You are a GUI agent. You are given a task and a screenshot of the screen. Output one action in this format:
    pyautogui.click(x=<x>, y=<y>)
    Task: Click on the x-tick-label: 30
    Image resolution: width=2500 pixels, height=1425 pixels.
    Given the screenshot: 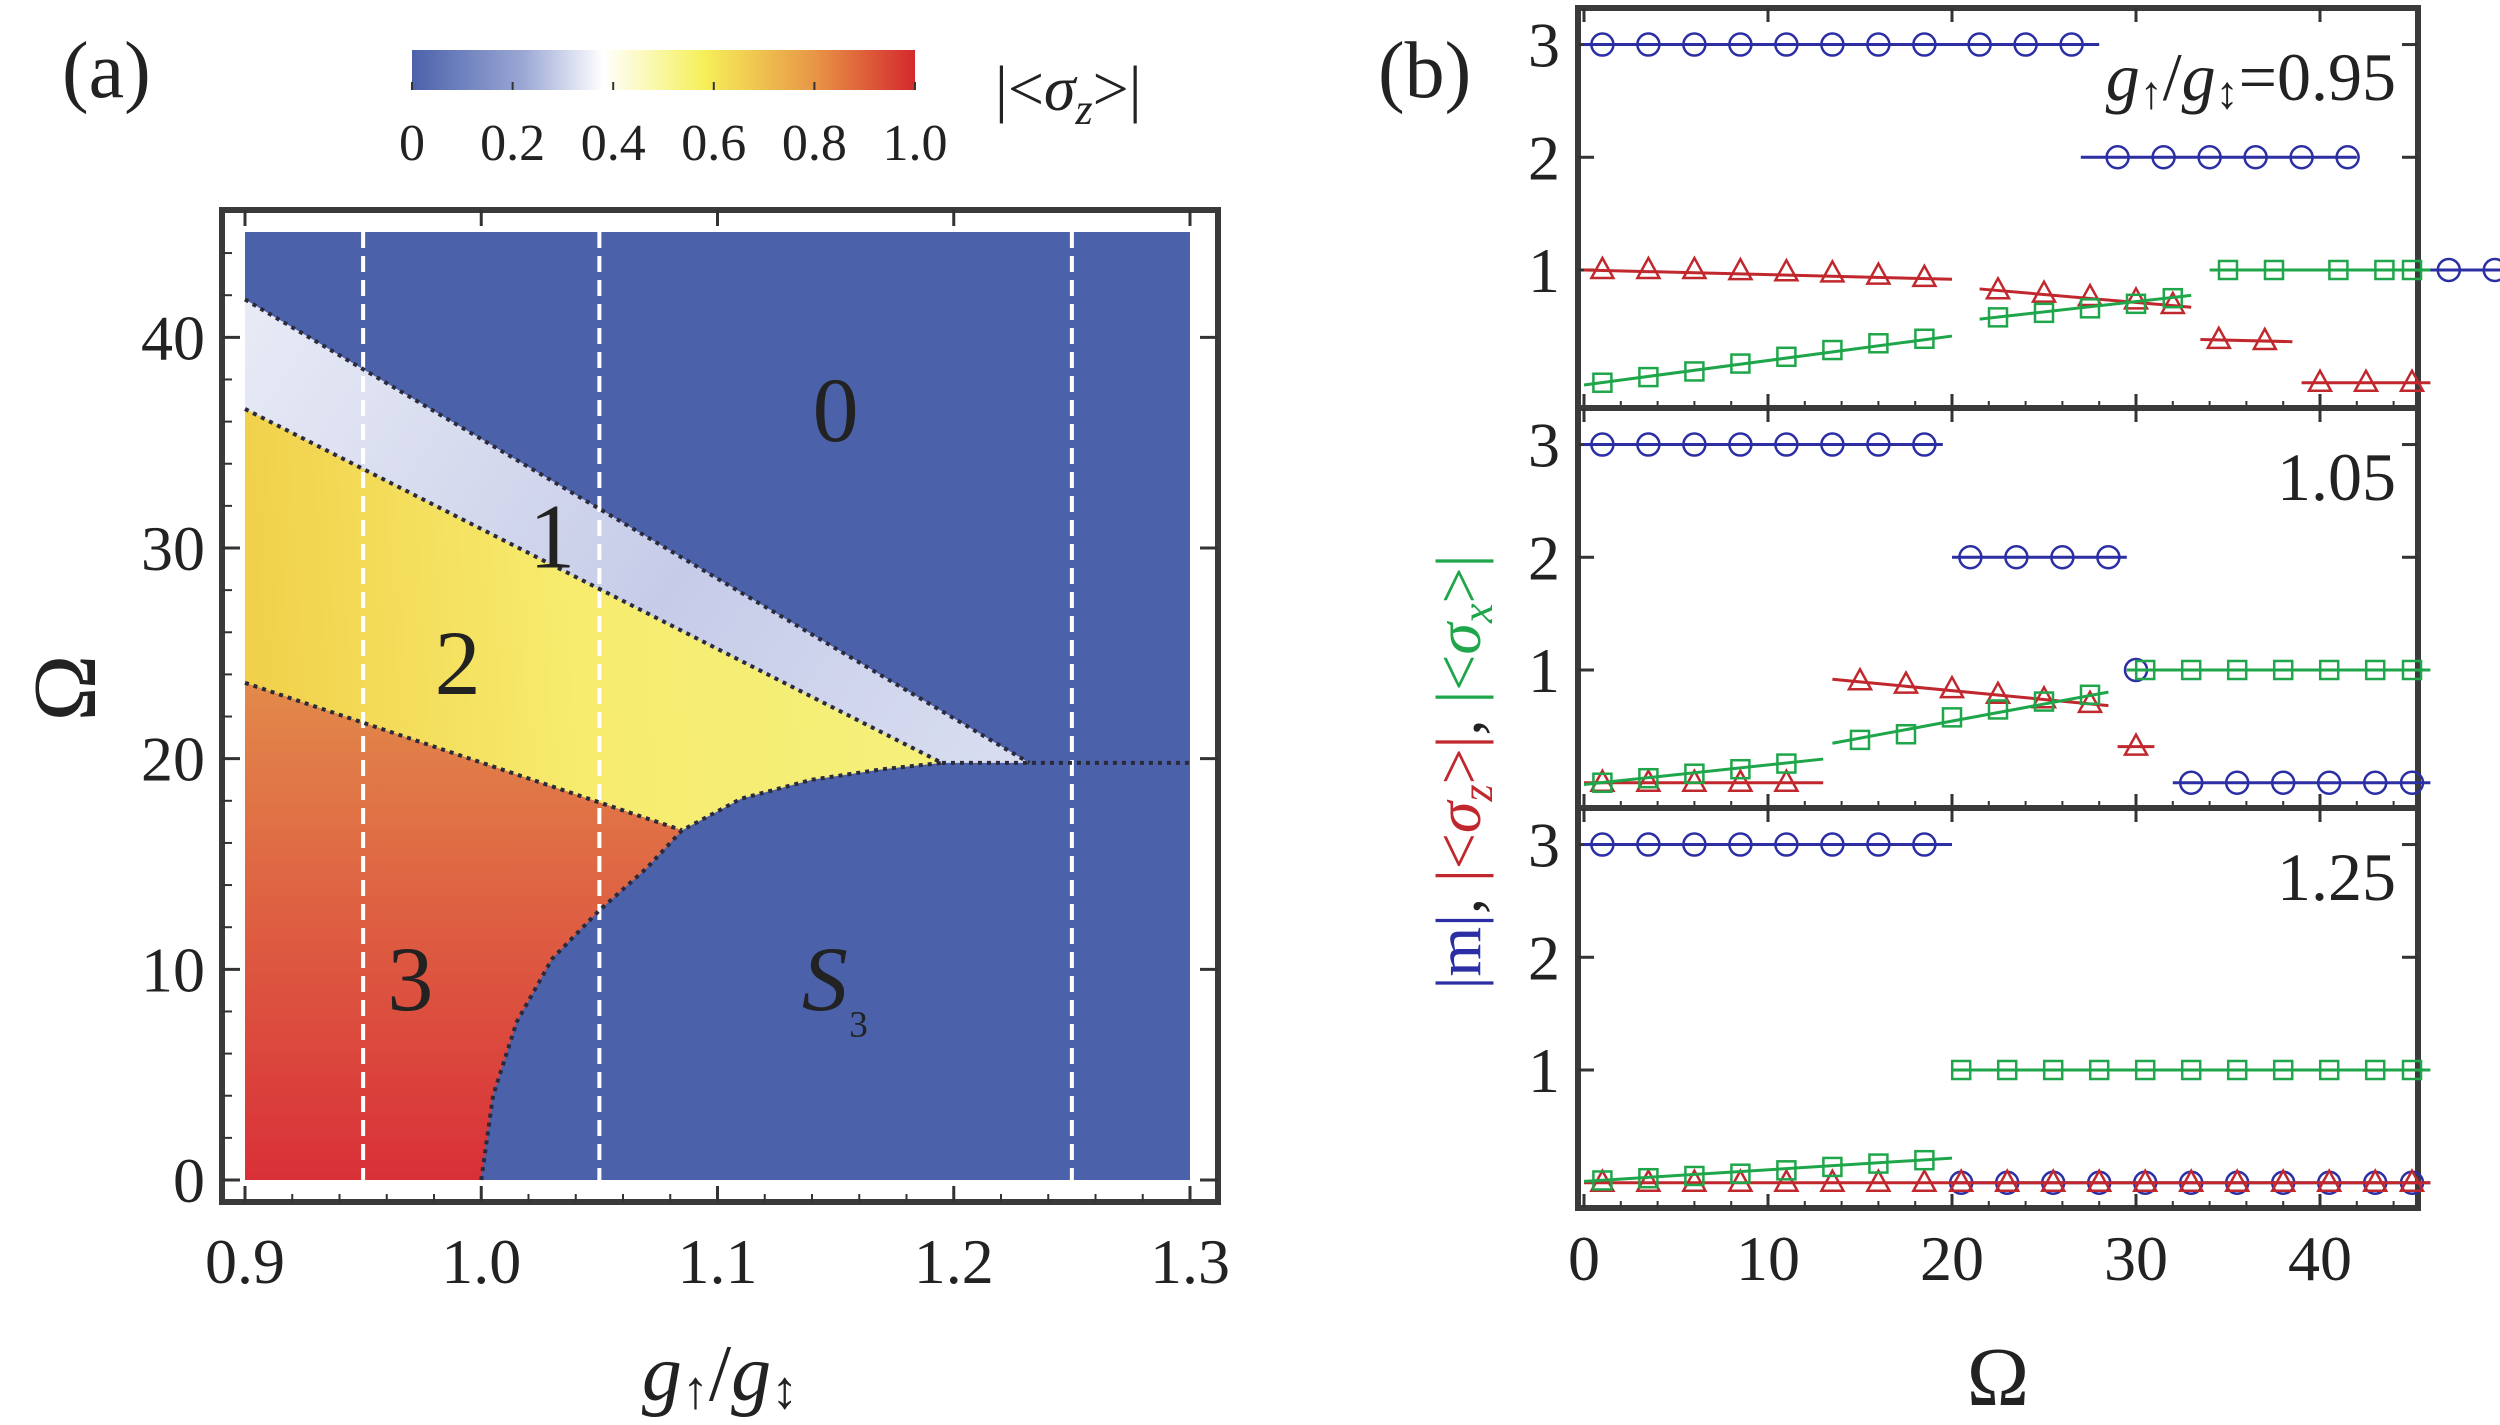 What is the action you would take?
    pyautogui.click(x=2136, y=1258)
    